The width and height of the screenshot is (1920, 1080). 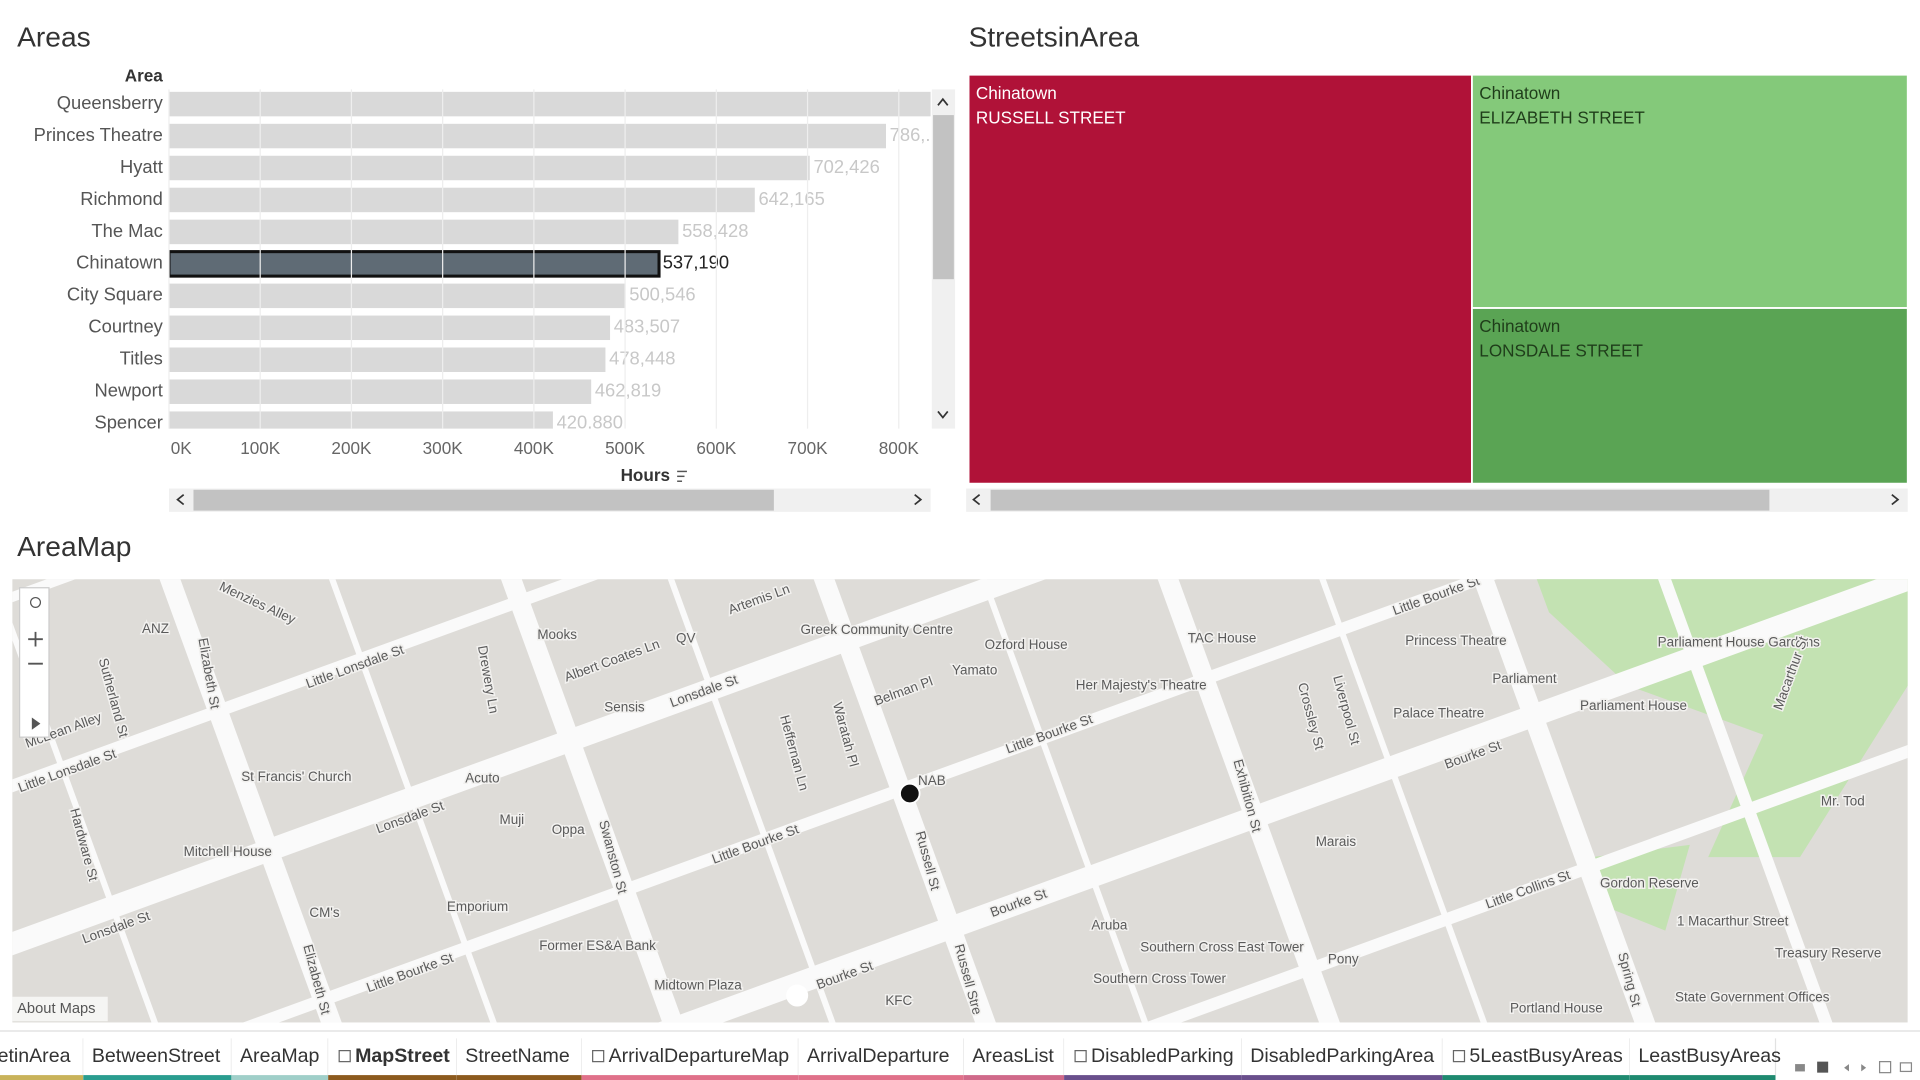 I want to click on tab-label: ArrivalDepartureMap, so click(x=699, y=1056).